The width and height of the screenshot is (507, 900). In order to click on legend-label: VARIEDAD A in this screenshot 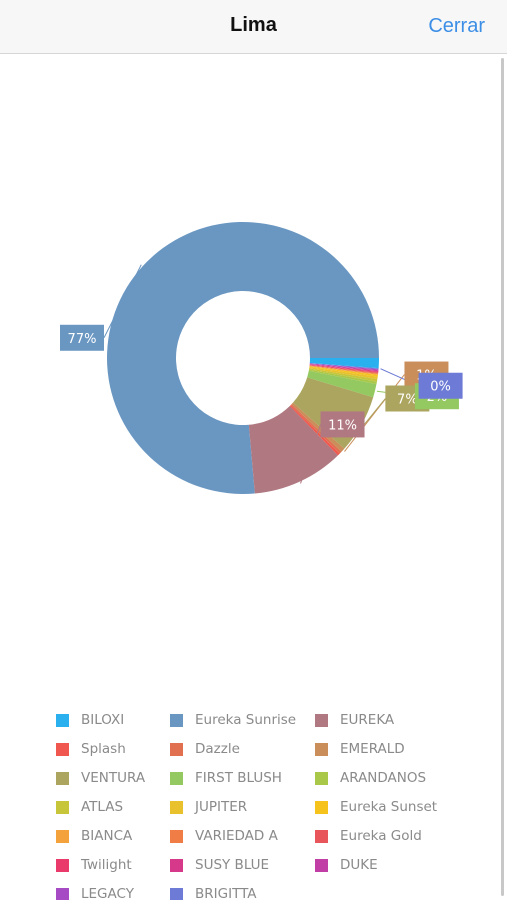, I will do `click(236, 836)`.